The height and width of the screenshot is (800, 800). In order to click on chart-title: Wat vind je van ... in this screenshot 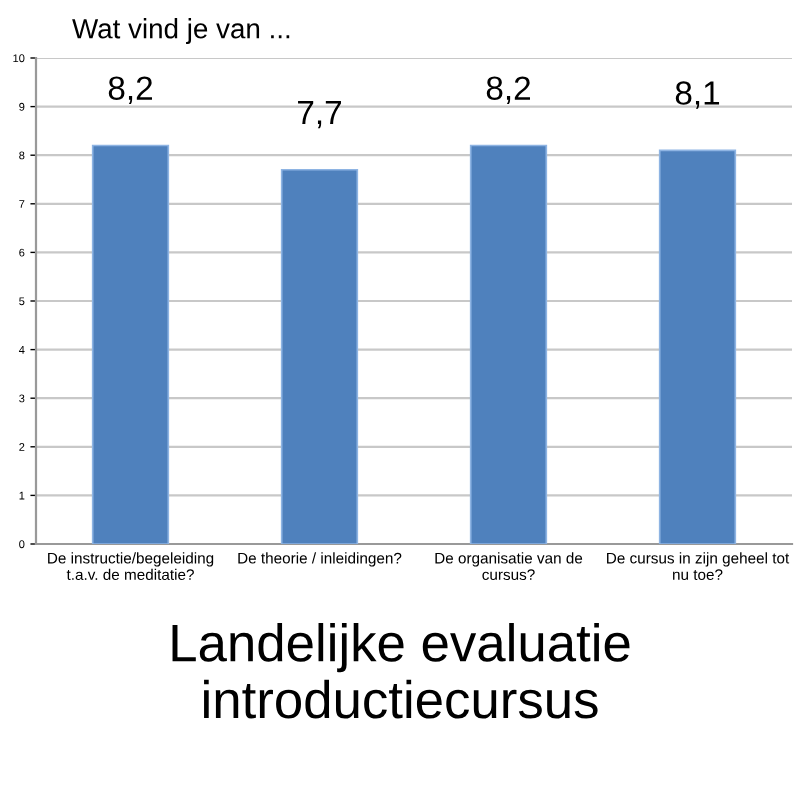, I will do `click(181, 31)`.